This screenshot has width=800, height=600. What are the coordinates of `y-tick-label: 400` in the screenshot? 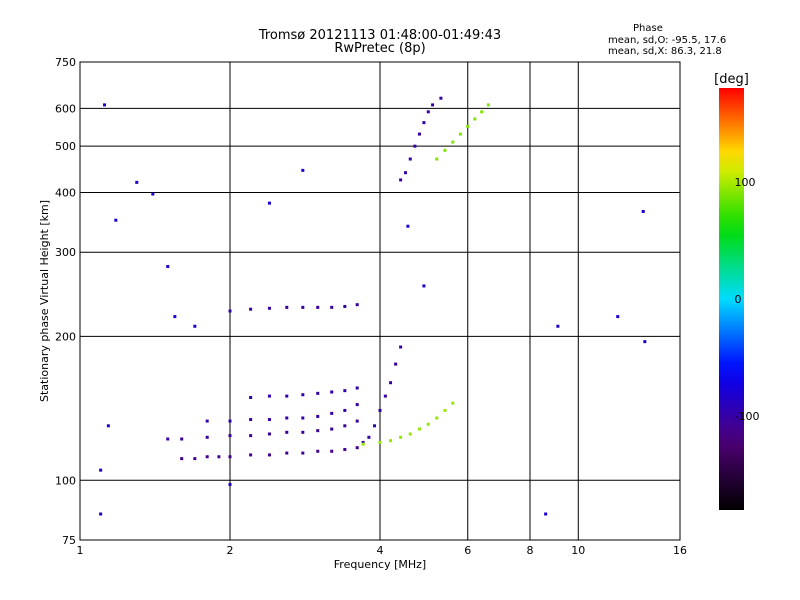 It's located at (65, 192).